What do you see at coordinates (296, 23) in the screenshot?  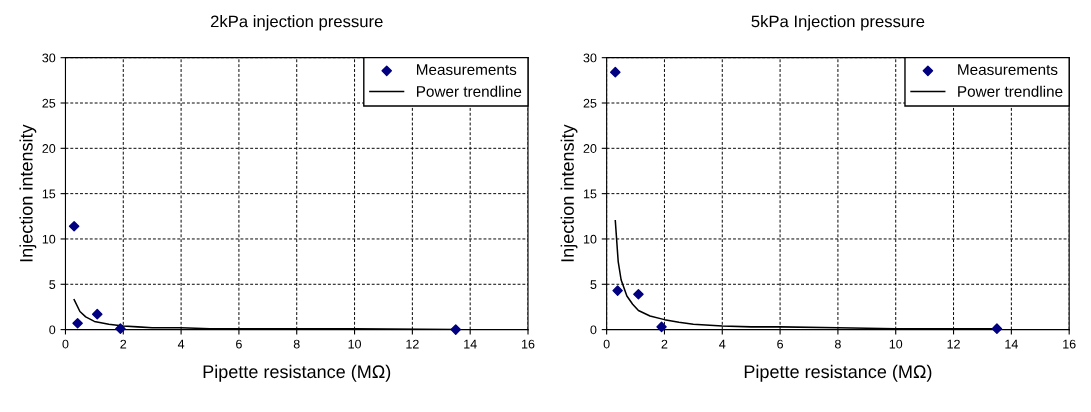 I see `chart-title: 2kPa injection pressure` at bounding box center [296, 23].